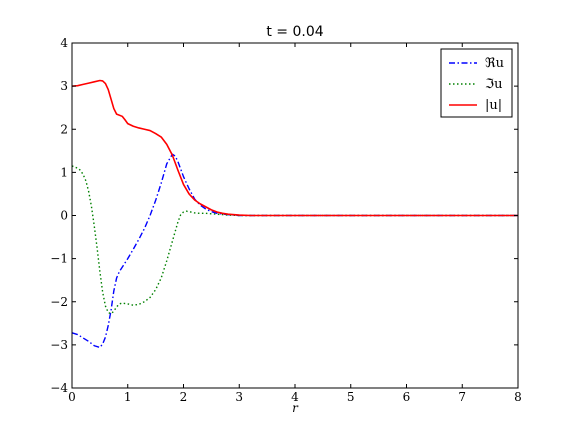 Image resolution: width=576 pixels, height=432 pixels. What do you see at coordinates (64, 129) in the screenshot?
I see `y-tick-label: 2` at bounding box center [64, 129].